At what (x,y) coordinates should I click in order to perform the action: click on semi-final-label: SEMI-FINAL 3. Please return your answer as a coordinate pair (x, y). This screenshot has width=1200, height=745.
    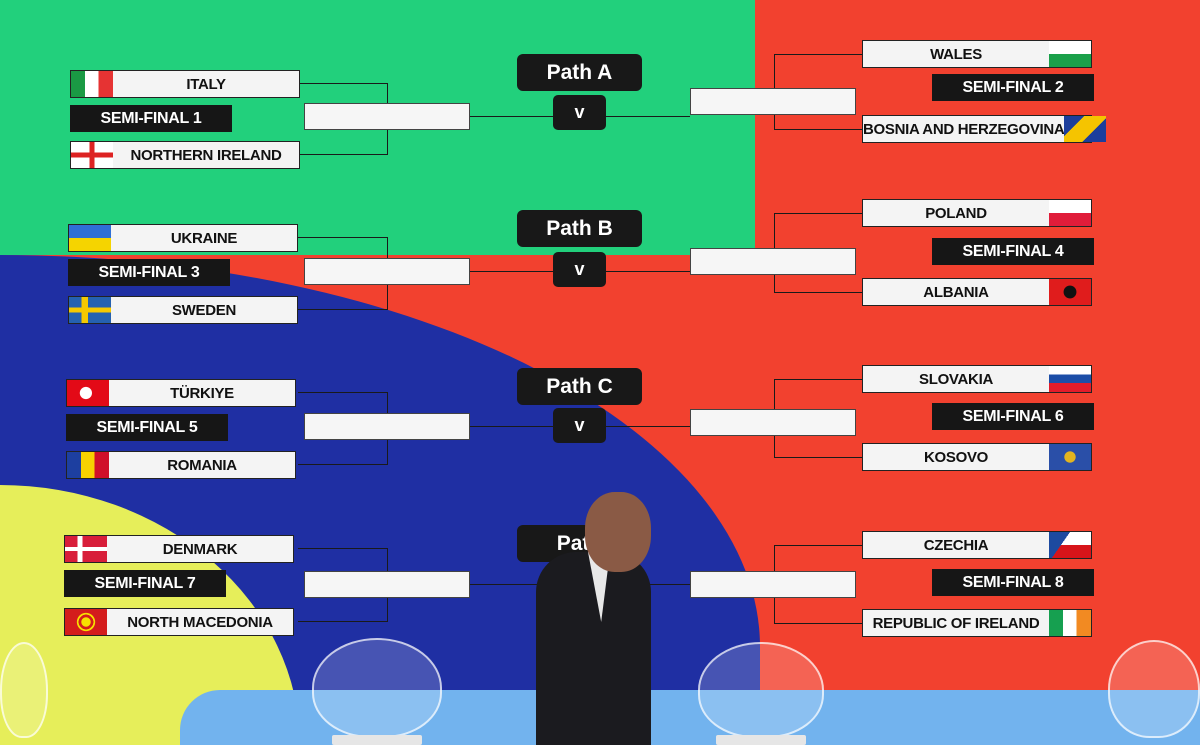
    Looking at the image, I should click on (149, 272).